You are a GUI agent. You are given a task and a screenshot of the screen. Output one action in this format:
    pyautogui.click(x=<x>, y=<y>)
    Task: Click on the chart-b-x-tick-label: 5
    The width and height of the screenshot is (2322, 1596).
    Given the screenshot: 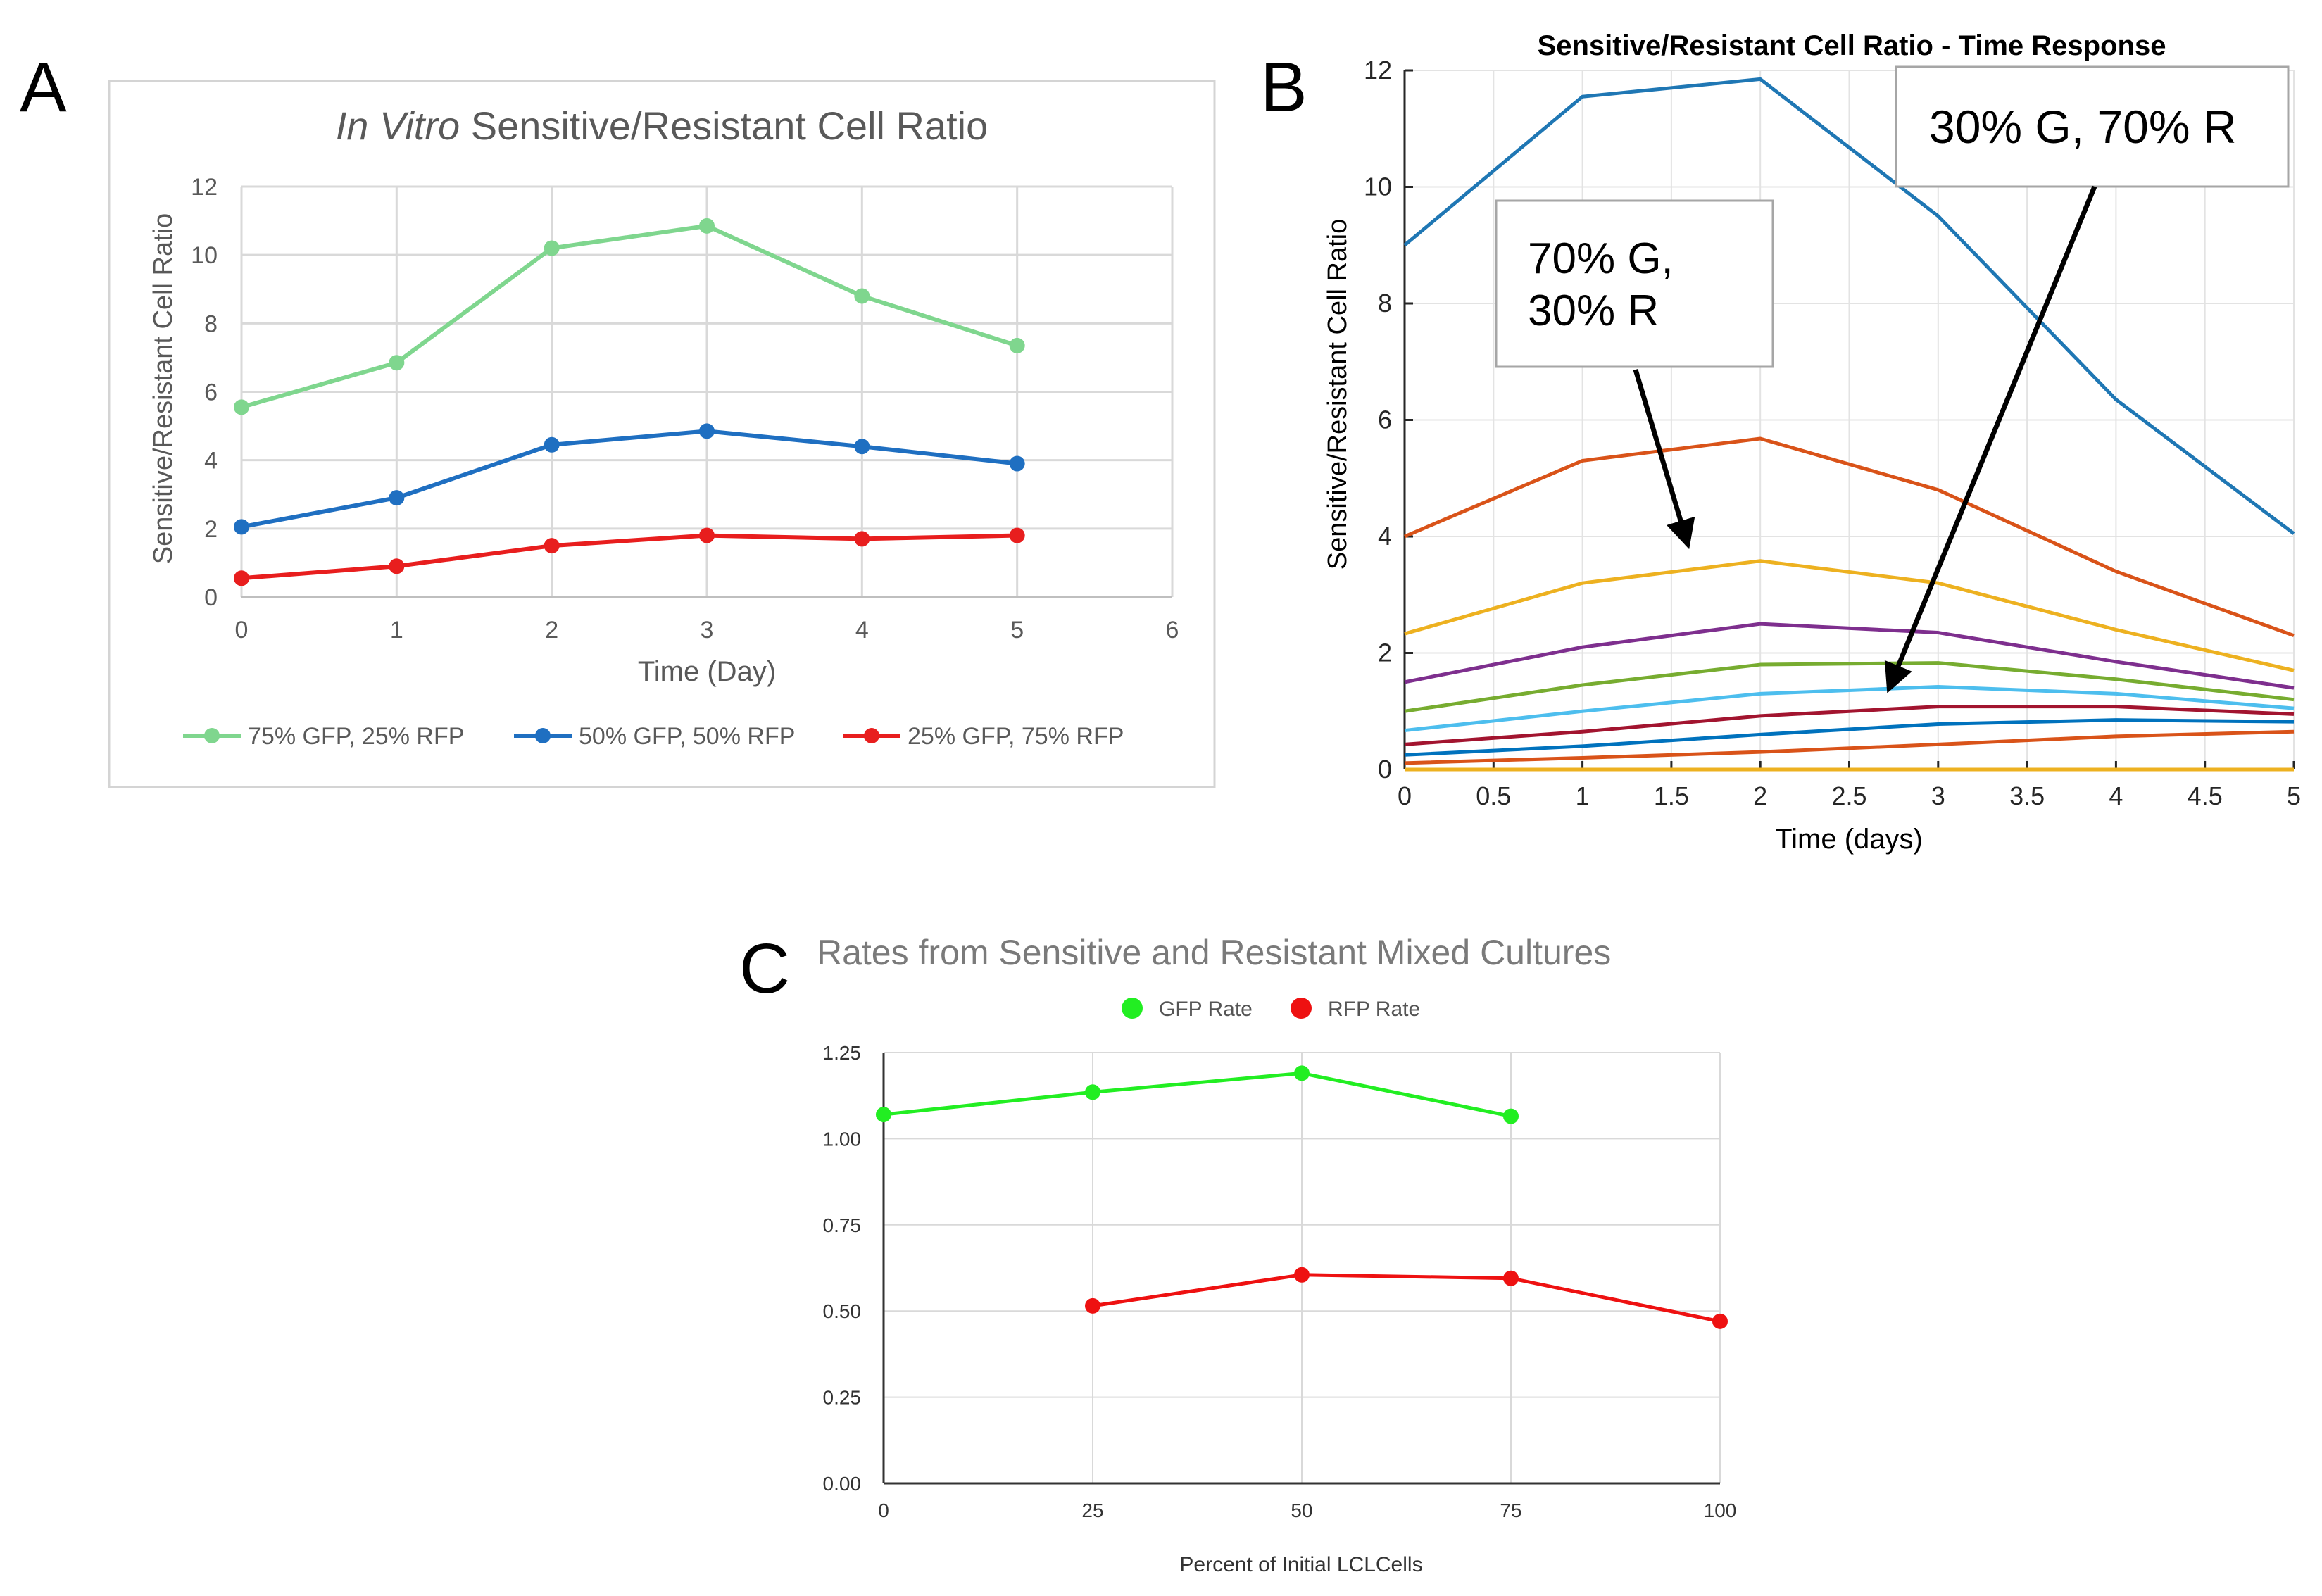 What is the action you would take?
    pyautogui.click(x=2294, y=795)
    